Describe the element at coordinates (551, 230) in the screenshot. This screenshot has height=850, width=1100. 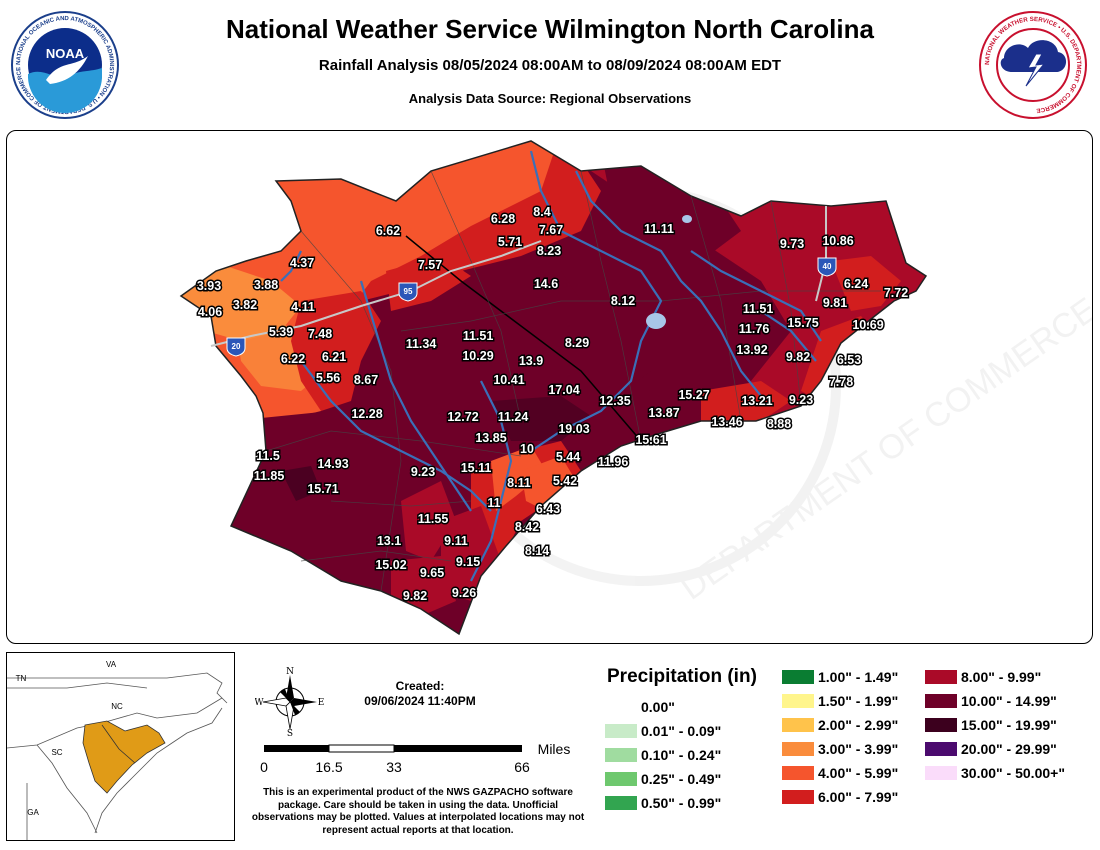
I see `station-value: 7.67` at that location.